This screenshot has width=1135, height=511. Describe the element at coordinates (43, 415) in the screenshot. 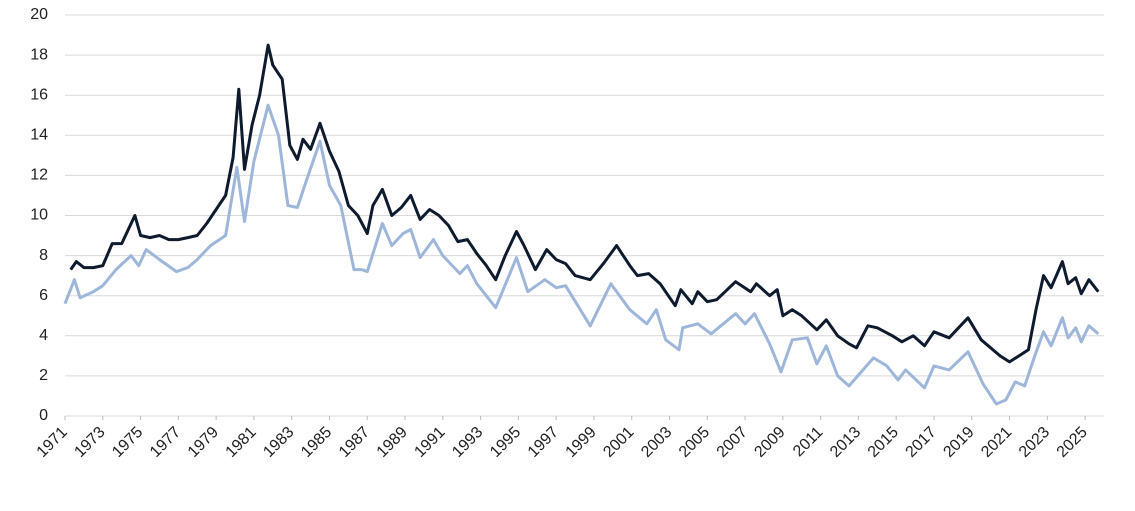

I see `y-tick-label: 0` at that location.